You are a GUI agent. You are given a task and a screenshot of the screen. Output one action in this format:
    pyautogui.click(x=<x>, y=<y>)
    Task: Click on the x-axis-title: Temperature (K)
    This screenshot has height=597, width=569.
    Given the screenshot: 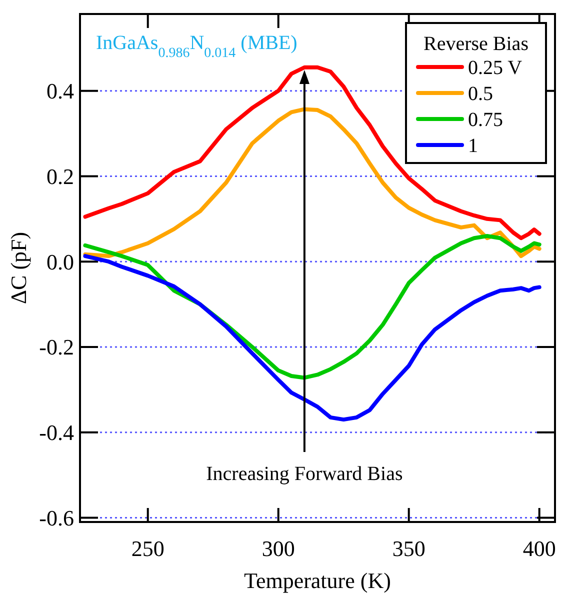 What is the action you would take?
    pyautogui.click(x=317, y=580)
    